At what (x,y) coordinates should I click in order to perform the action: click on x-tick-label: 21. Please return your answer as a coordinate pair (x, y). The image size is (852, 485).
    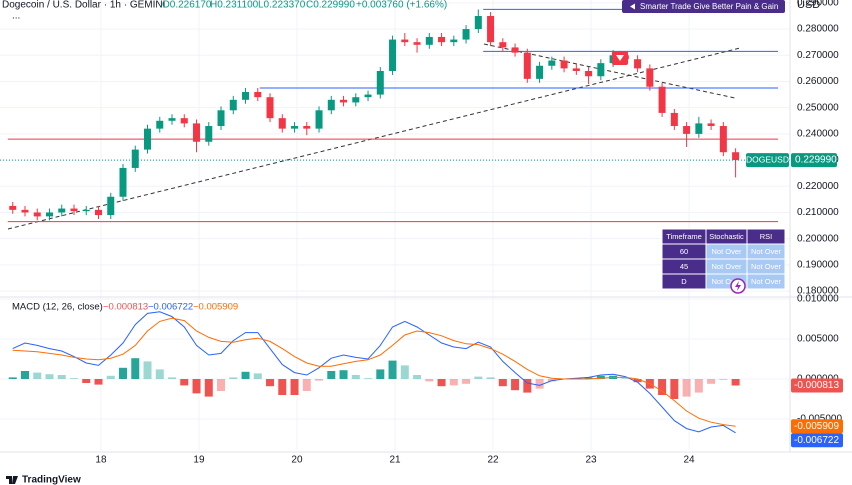
    Looking at the image, I should click on (395, 460).